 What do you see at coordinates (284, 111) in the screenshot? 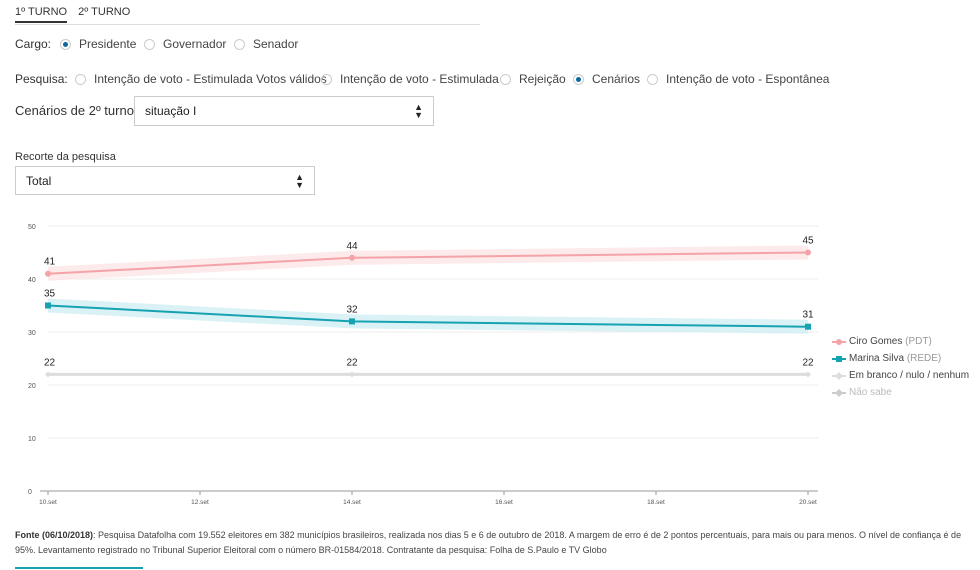
I see `cenarios-select: situação I ▲ ▼` at bounding box center [284, 111].